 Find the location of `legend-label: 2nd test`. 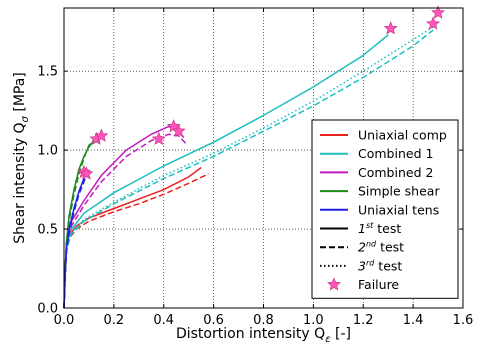

legend-label: 2nd test is located at coordinates (381, 247).